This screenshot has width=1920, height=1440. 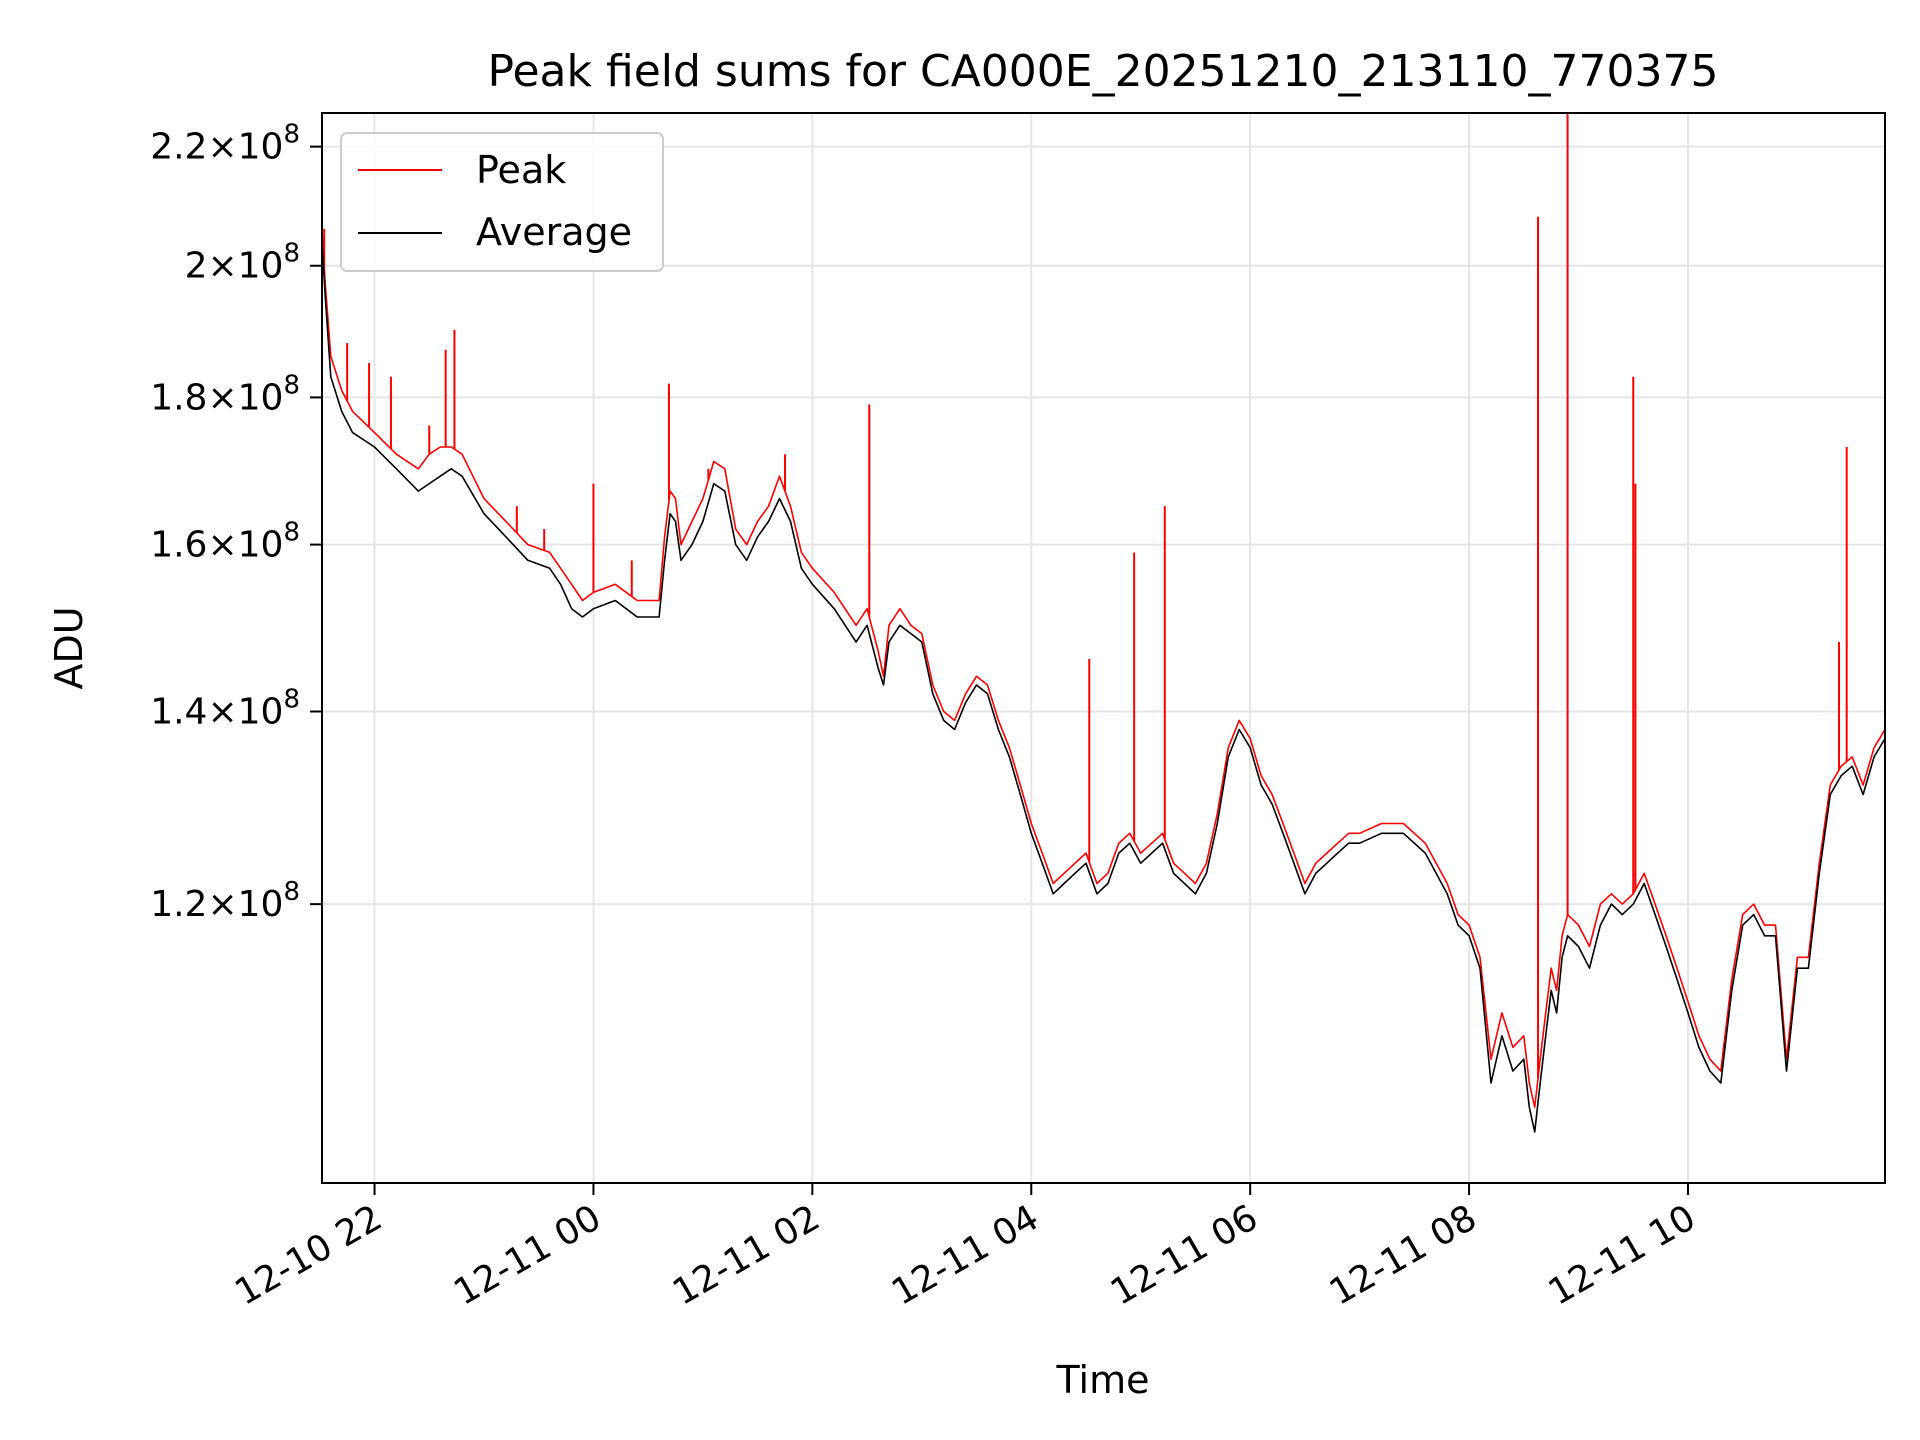 I want to click on y-tick-label: 2.2×108, so click(x=225, y=144).